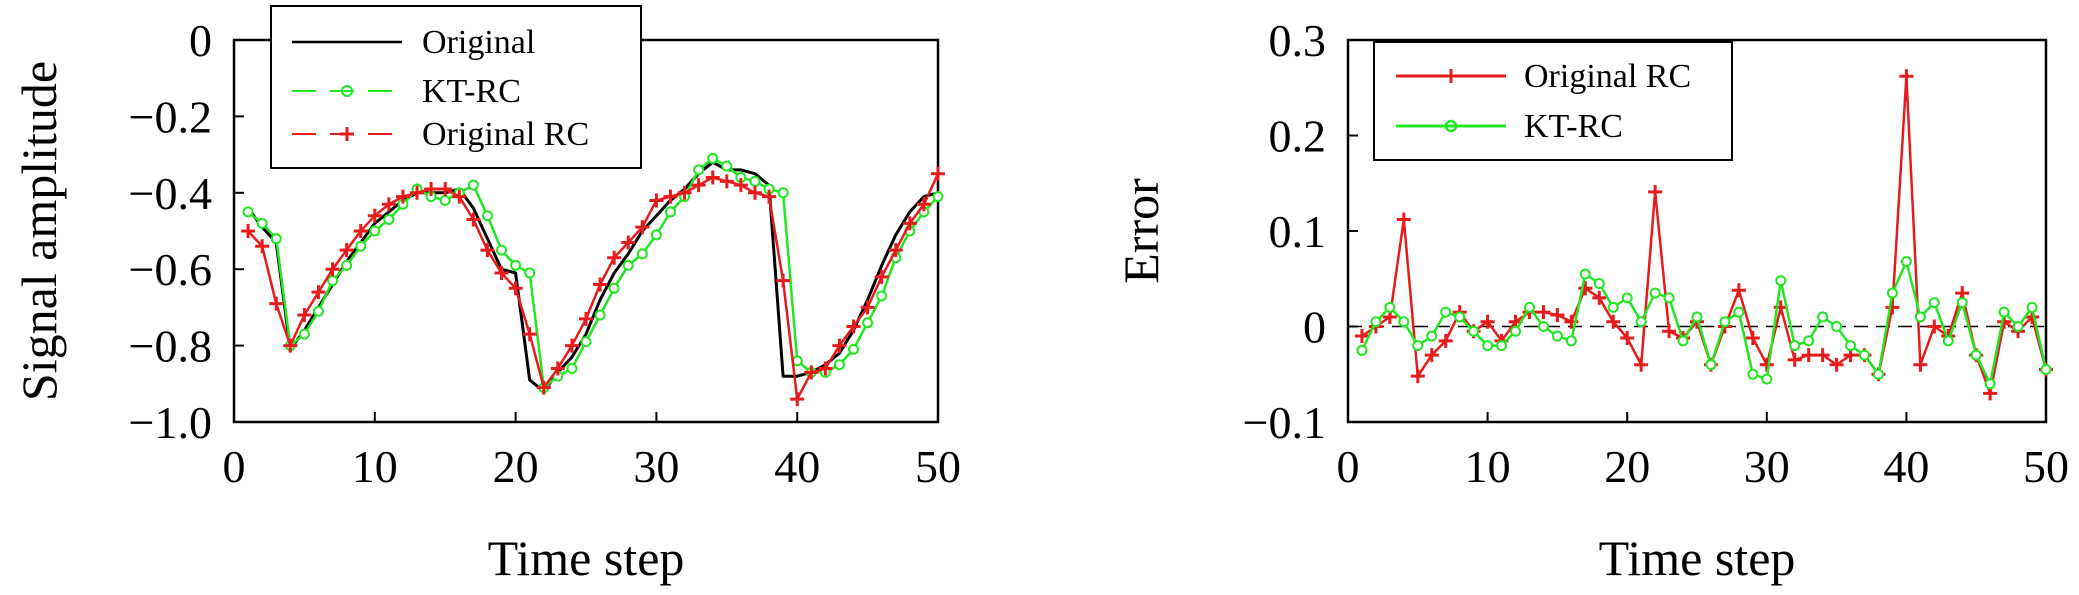 The width and height of the screenshot is (2079, 595). I want to click on y-tick-label: −0.4, so click(170, 193).